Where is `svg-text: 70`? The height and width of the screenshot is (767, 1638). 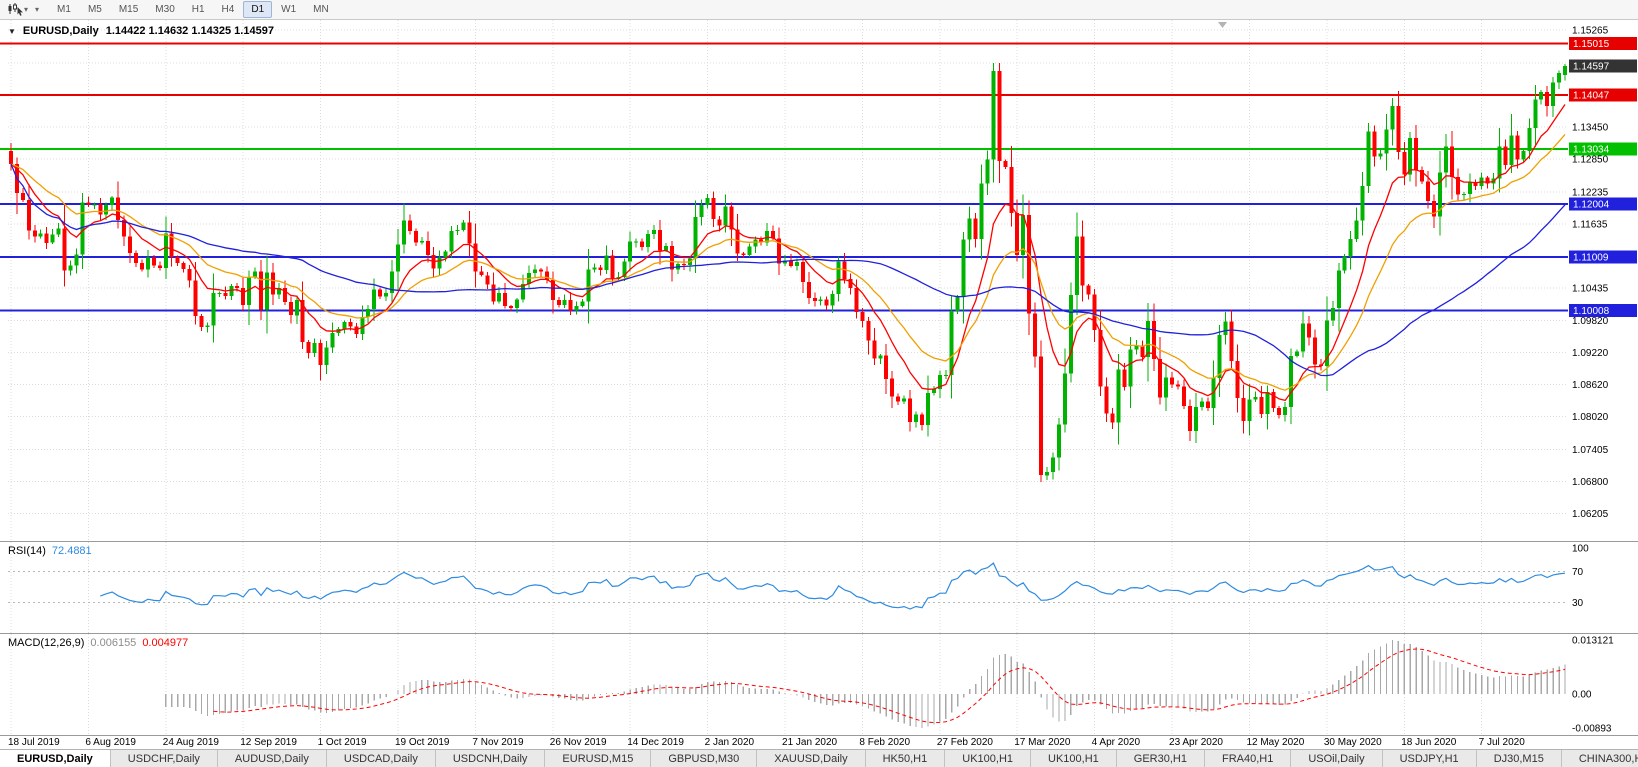 svg-text: 70 is located at coordinates (1578, 572).